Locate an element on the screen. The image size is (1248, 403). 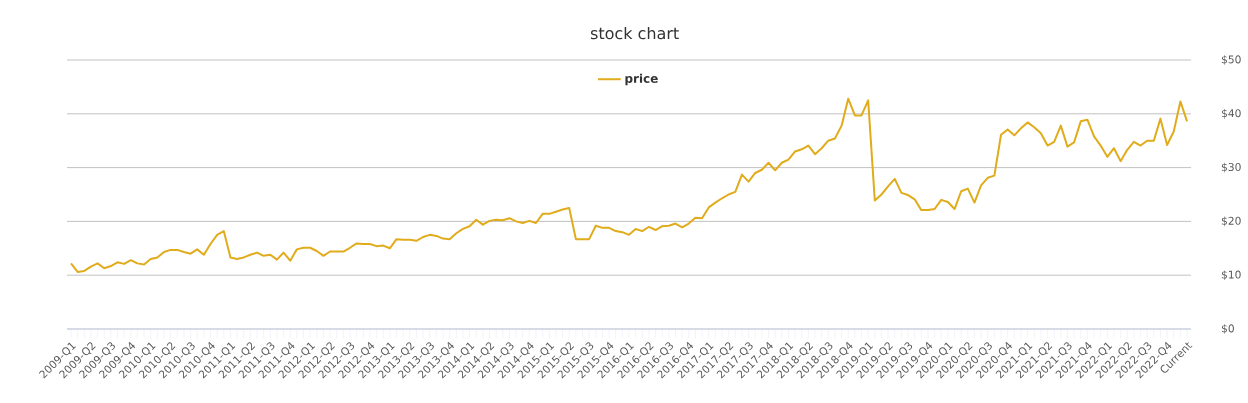
y-tick-label: $10 is located at coordinates (1231, 275).